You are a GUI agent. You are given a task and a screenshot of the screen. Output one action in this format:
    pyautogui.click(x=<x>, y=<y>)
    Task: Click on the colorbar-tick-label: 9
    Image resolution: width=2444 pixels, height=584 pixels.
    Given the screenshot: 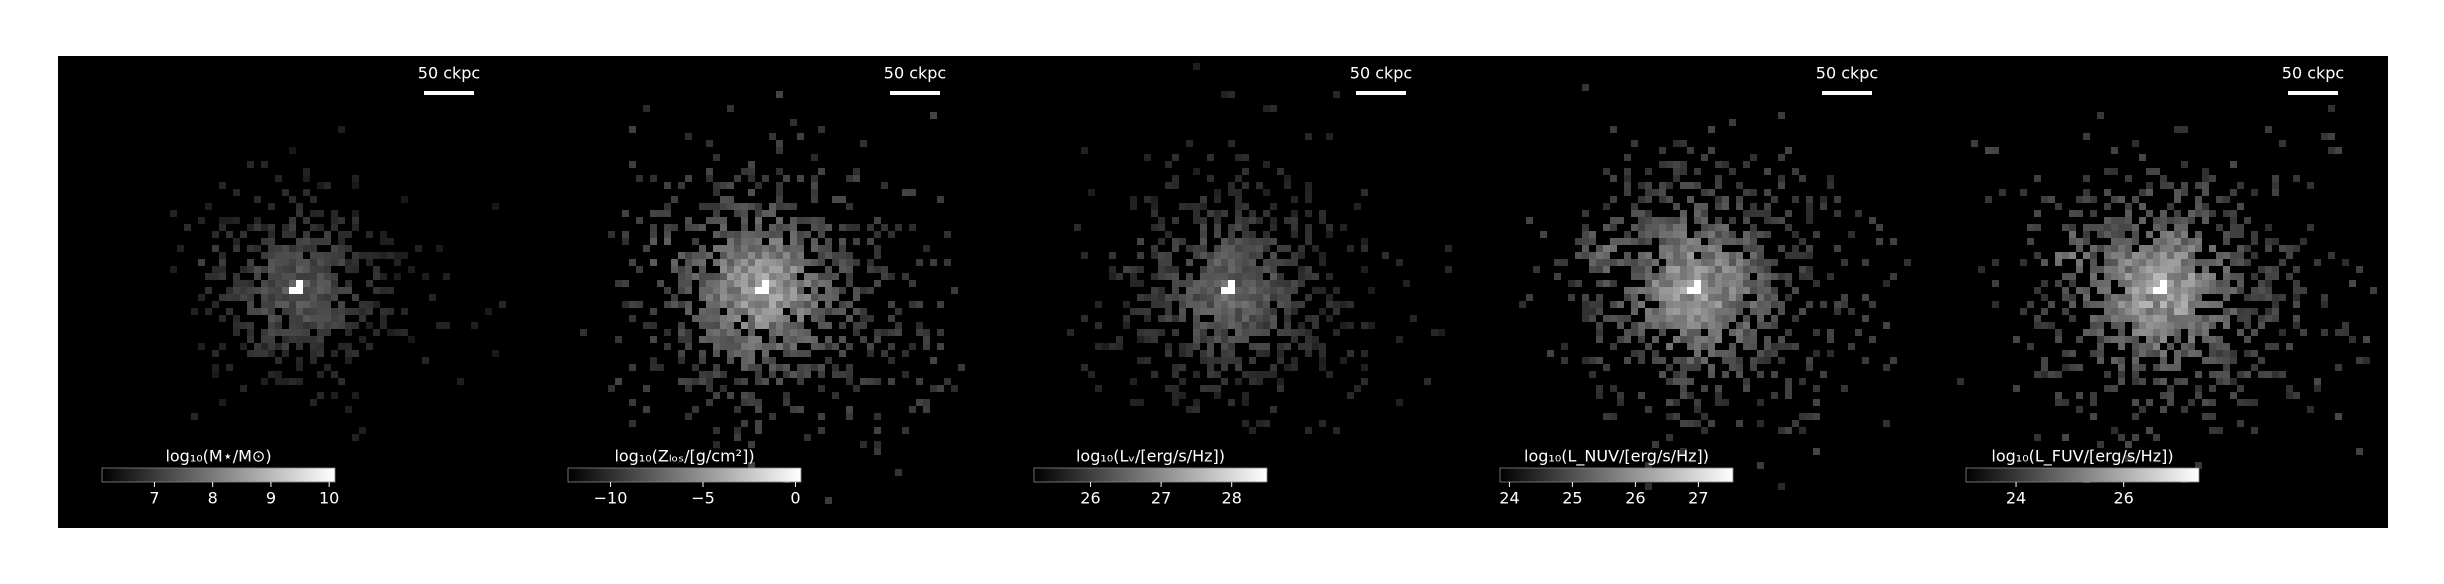 What is the action you would take?
    pyautogui.click(x=271, y=498)
    